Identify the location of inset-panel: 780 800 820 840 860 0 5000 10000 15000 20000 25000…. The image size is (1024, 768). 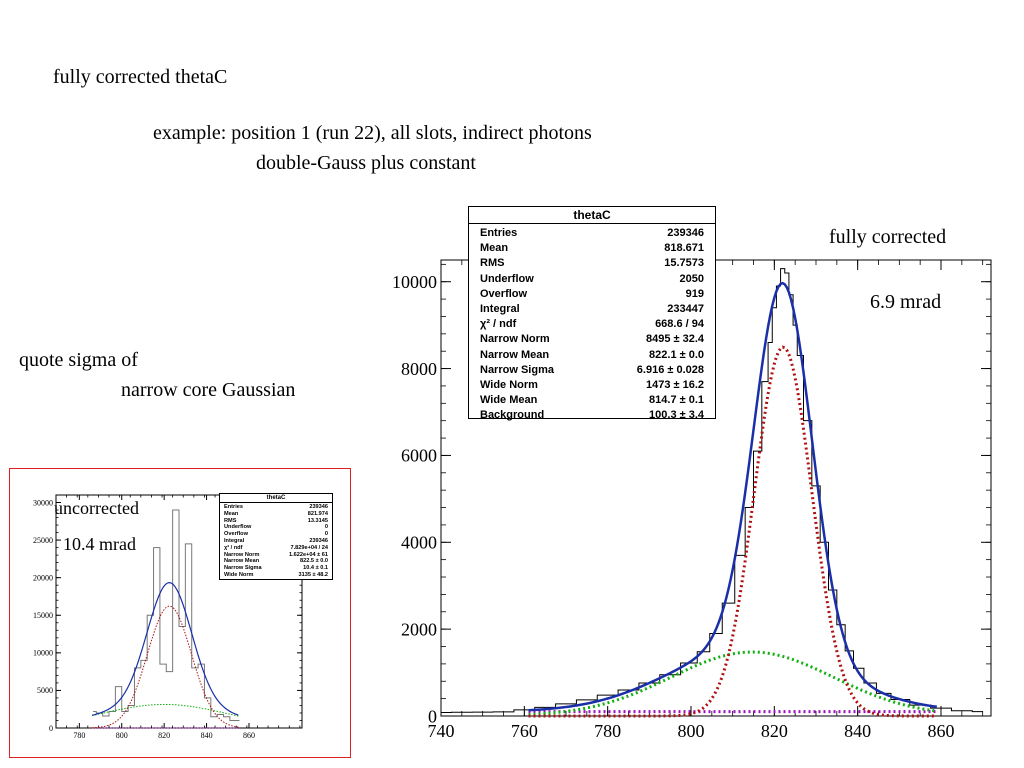
(180, 613).